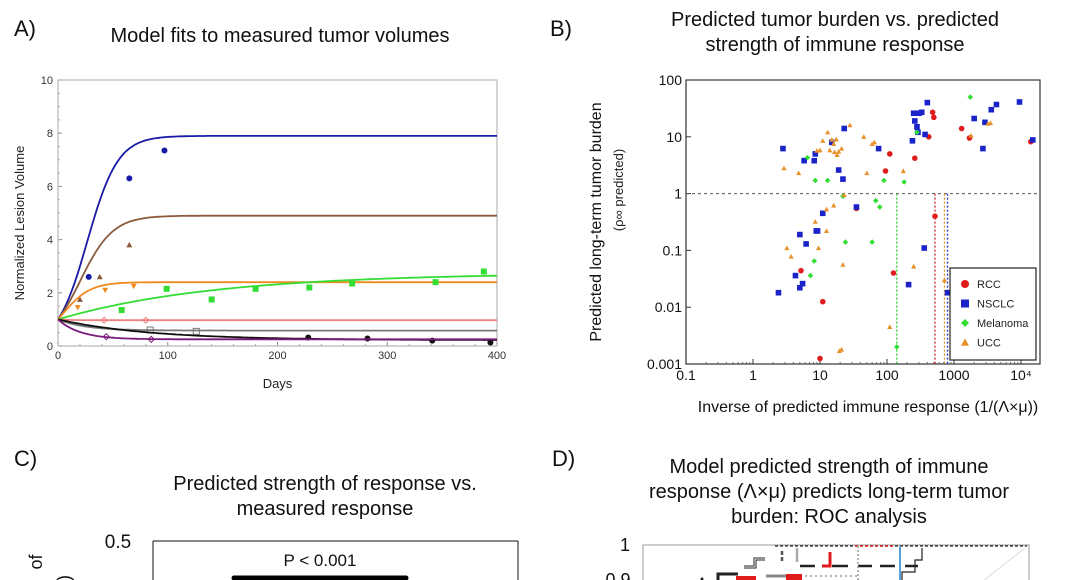 The image size is (1068, 580). Describe the element at coordinates (277, 320) in the screenshot. I see `series-curve-pink` at that location.